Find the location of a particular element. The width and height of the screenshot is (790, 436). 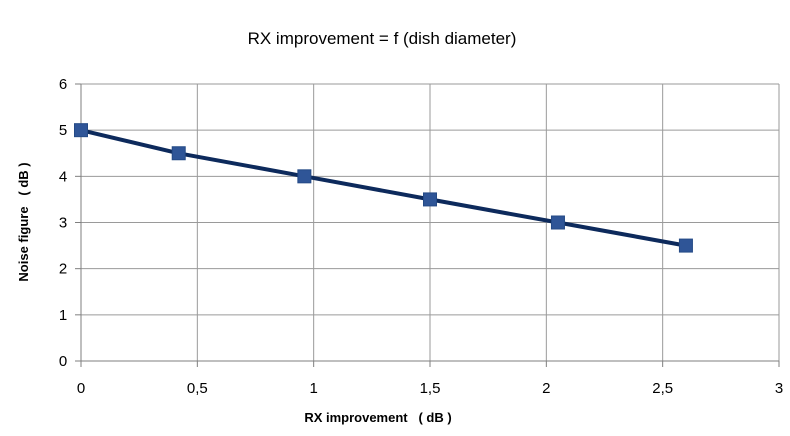

y-tick-label: 1 is located at coordinates (63, 315).